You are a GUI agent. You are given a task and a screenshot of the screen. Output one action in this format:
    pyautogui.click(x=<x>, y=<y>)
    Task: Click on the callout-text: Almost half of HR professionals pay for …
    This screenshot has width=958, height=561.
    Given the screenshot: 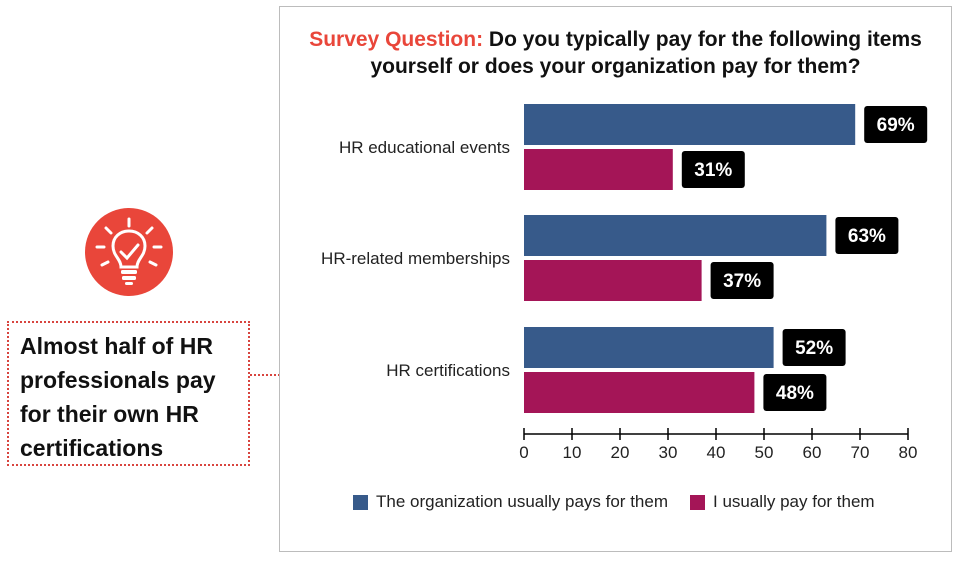 What is the action you would take?
    pyautogui.click(x=118, y=397)
    